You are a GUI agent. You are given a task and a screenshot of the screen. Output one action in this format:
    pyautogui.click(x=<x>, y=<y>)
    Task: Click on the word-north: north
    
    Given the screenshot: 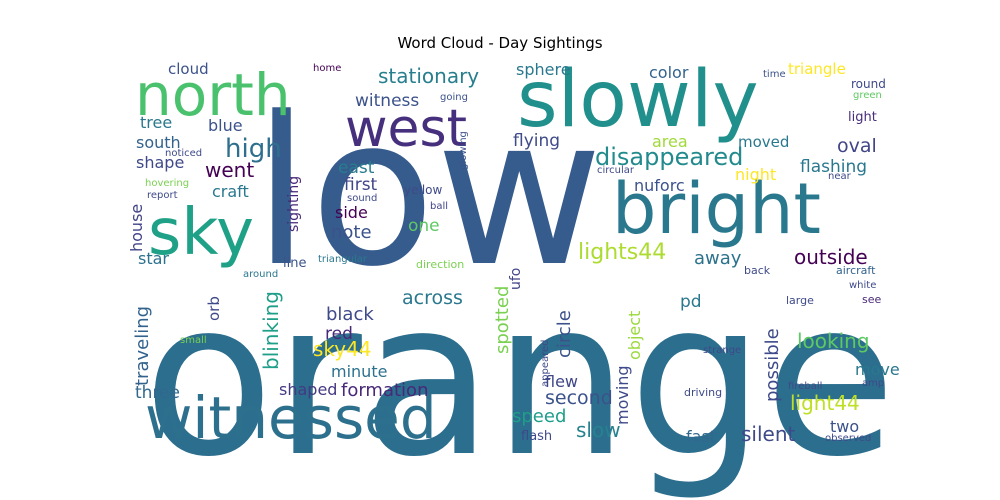 What is the action you would take?
    pyautogui.click(x=213, y=95)
    